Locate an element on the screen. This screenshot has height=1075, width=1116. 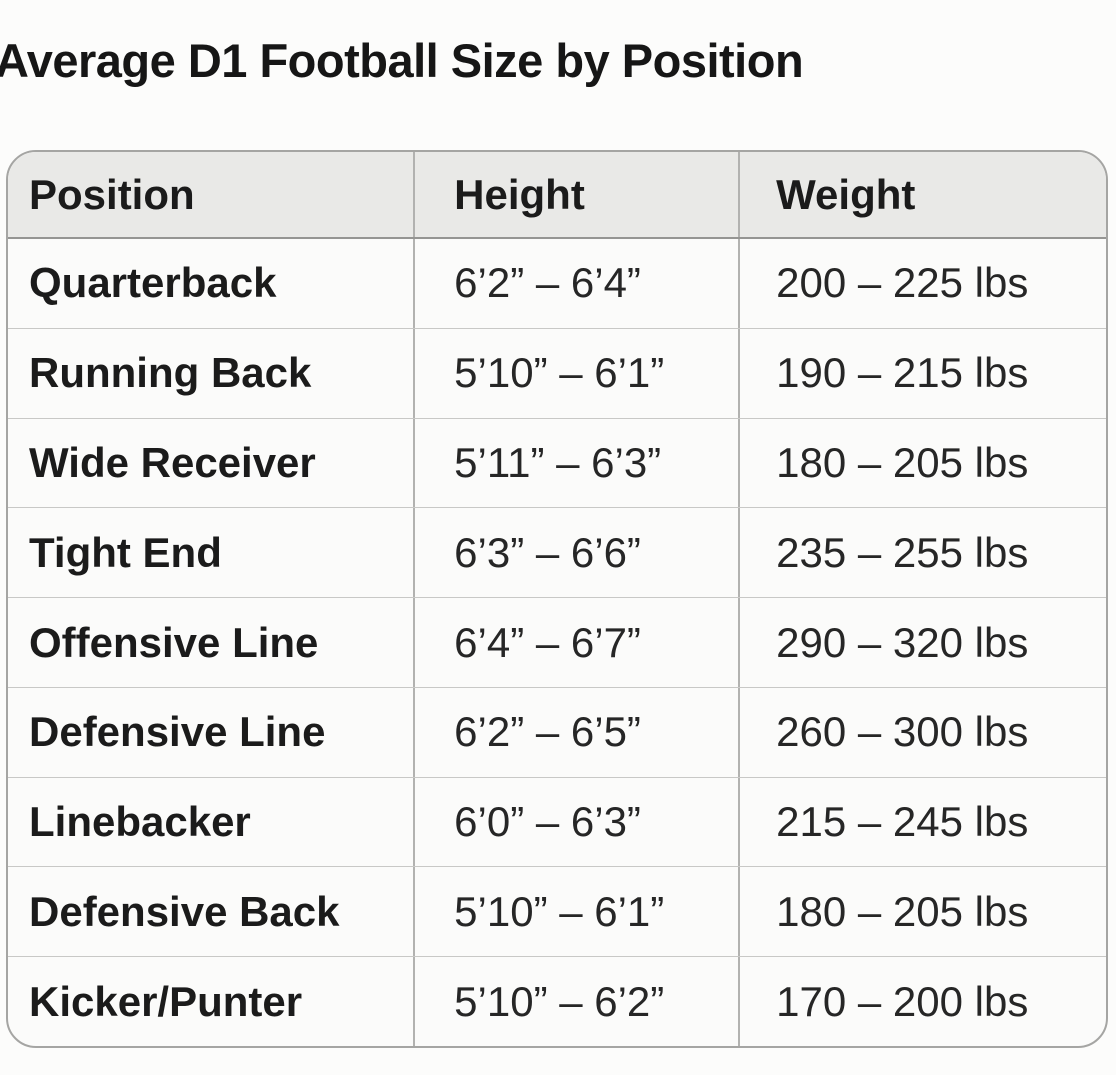
position-cell: Defensive Back is located at coordinates (184, 911).